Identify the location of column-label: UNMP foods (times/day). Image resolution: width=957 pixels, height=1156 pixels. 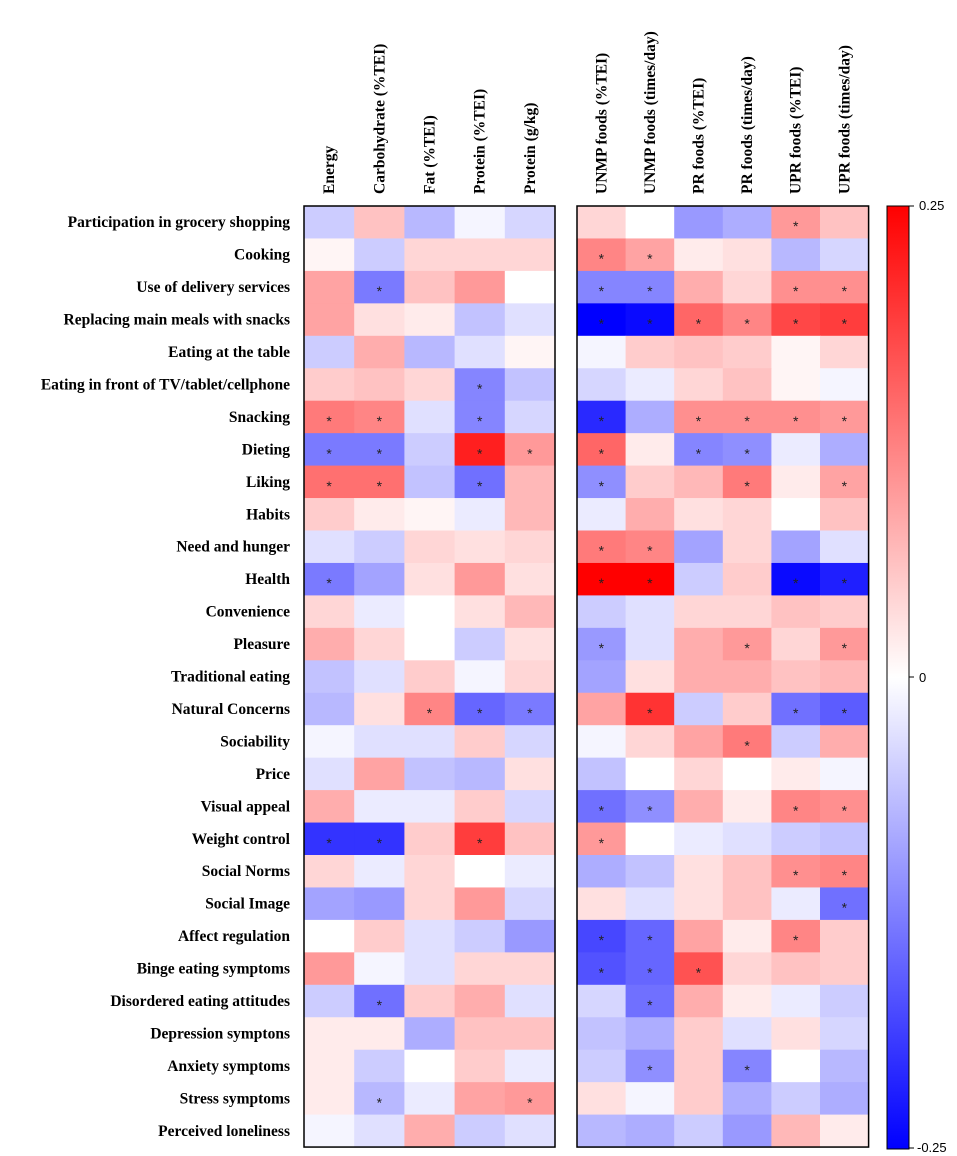
(650, 112).